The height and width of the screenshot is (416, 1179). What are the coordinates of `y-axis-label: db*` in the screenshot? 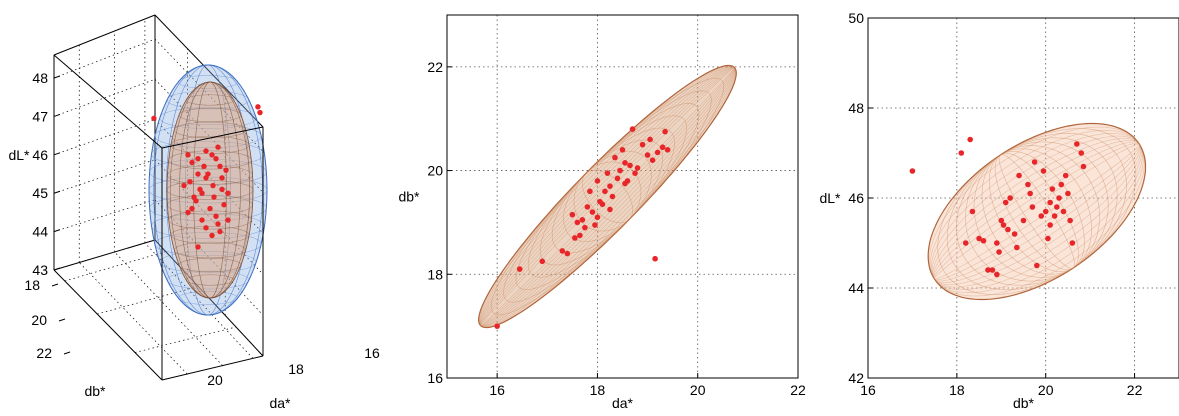 It's located at (95, 391).